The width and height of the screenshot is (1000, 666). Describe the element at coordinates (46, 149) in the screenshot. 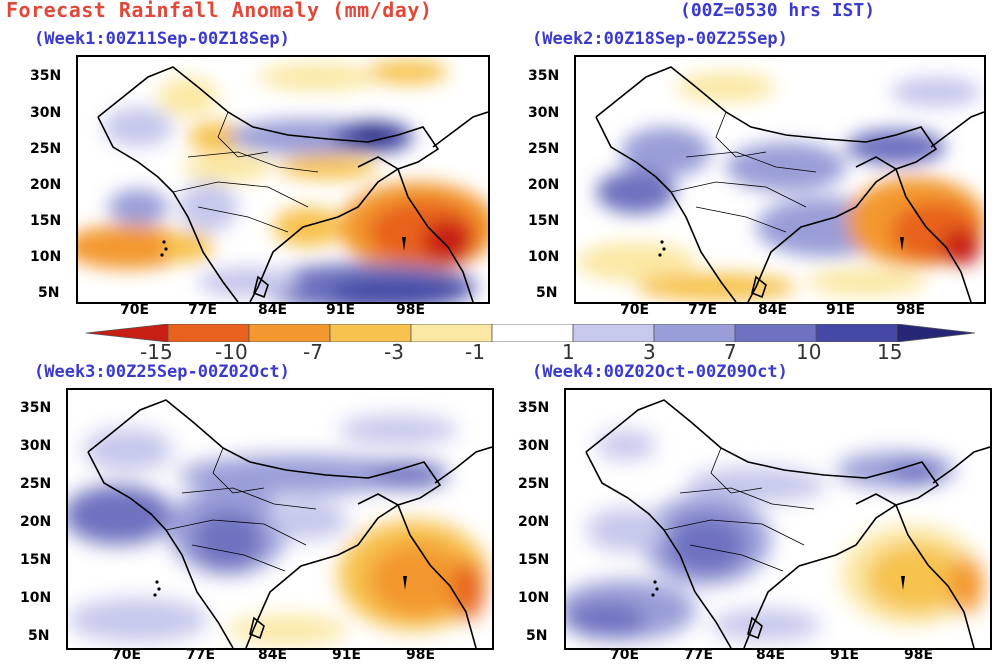

I see `lat-label-25n-p1: 25N` at that location.